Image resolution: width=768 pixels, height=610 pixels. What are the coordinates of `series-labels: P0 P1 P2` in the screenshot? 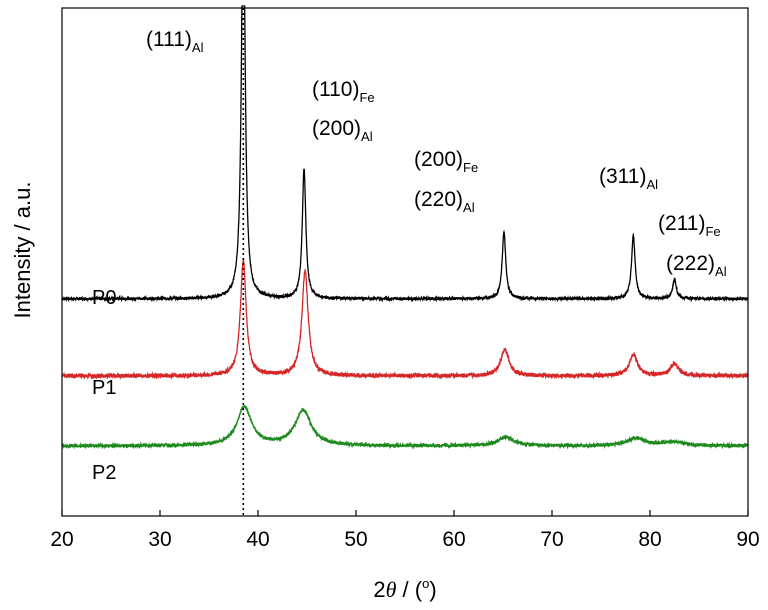 It's located at (104, 385).